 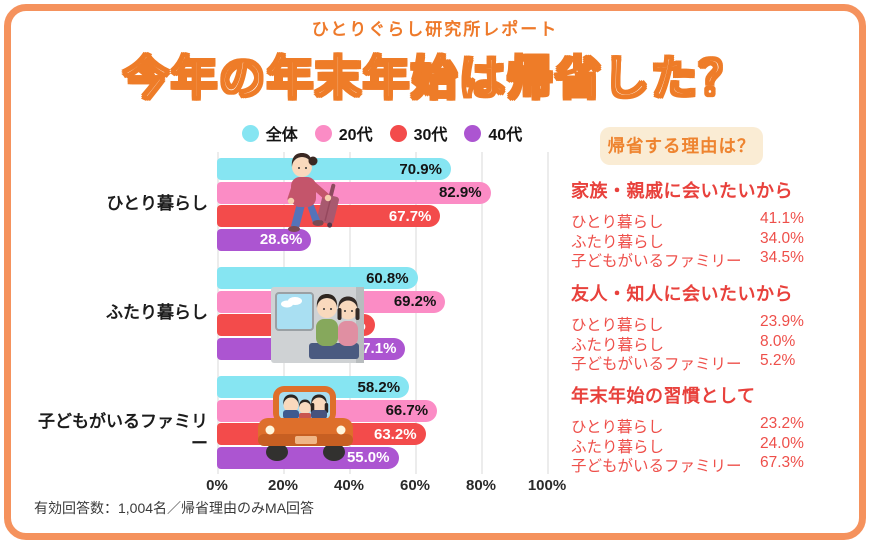 I want to click on bar-20代-ひとり暮らし: 82.9%, so click(x=354, y=192).